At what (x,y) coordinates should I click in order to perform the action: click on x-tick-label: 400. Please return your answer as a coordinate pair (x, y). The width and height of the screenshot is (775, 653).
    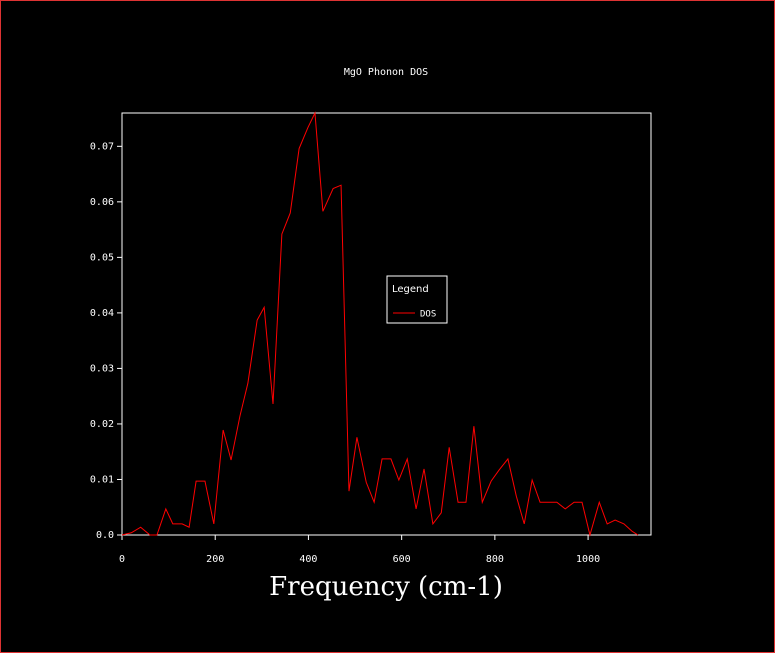
    Looking at the image, I should click on (308, 559).